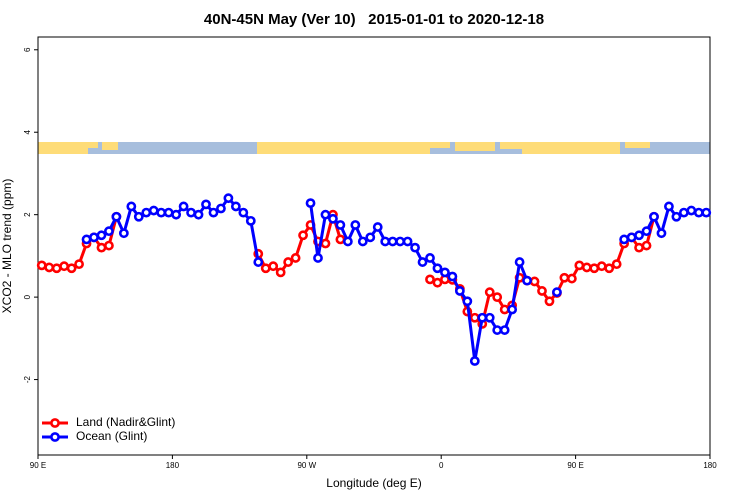 This screenshot has height=500, width=750. What do you see at coordinates (441, 465) in the screenshot?
I see `x-tick-label: 0` at bounding box center [441, 465].